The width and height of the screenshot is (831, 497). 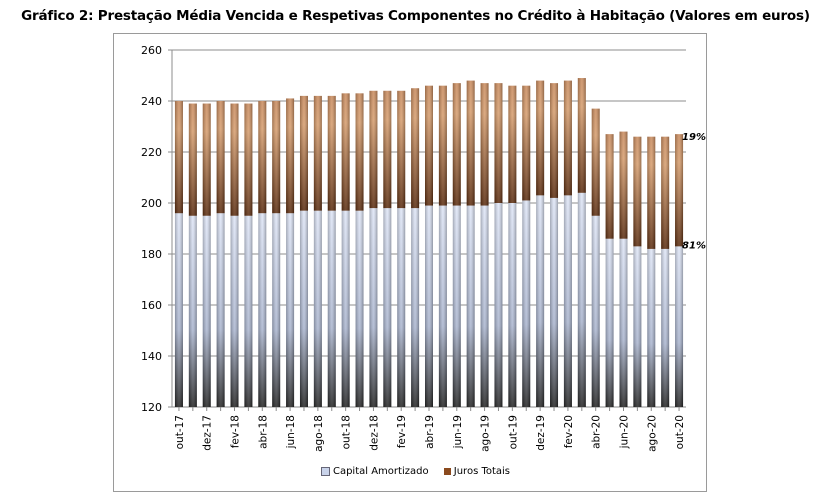 What do you see at coordinates (291, 432) in the screenshot?
I see `x-tick-label: jun-18` at bounding box center [291, 432].